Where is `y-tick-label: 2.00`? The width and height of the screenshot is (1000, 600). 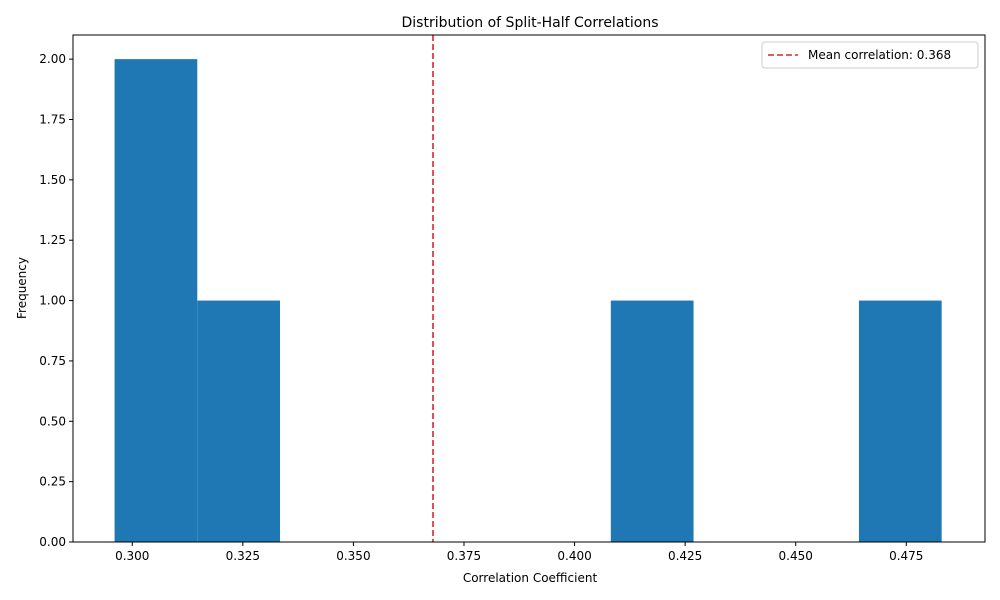 y-tick-label: 2.00 is located at coordinates (52, 59).